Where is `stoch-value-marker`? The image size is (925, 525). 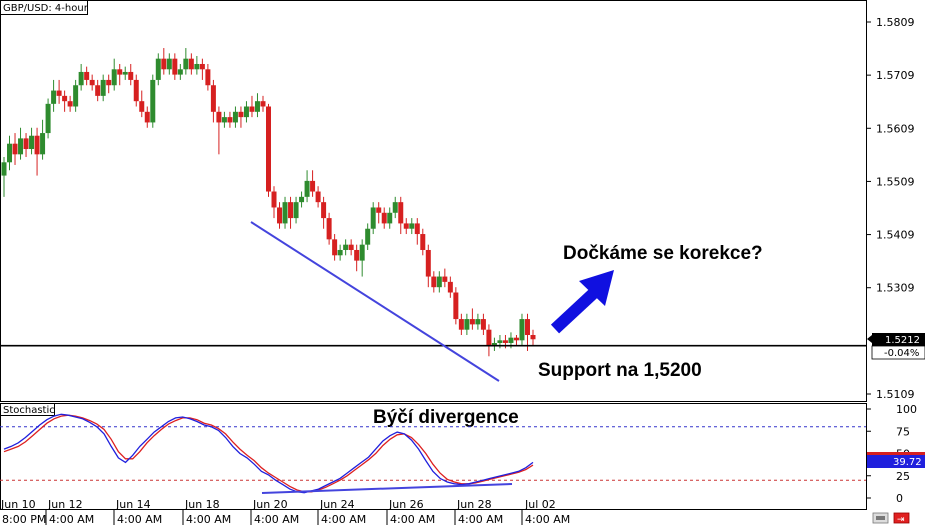 stoch-value-marker is located at coordinates (896, 453).